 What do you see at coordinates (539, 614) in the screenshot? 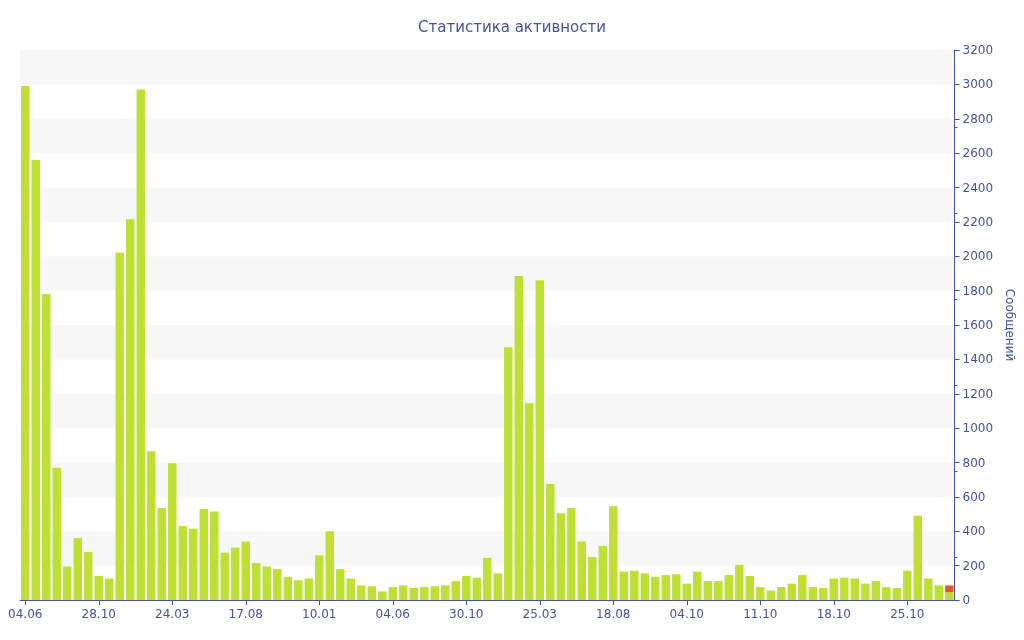
I see `x-tick-label: 25.03` at bounding box center [539, 614].